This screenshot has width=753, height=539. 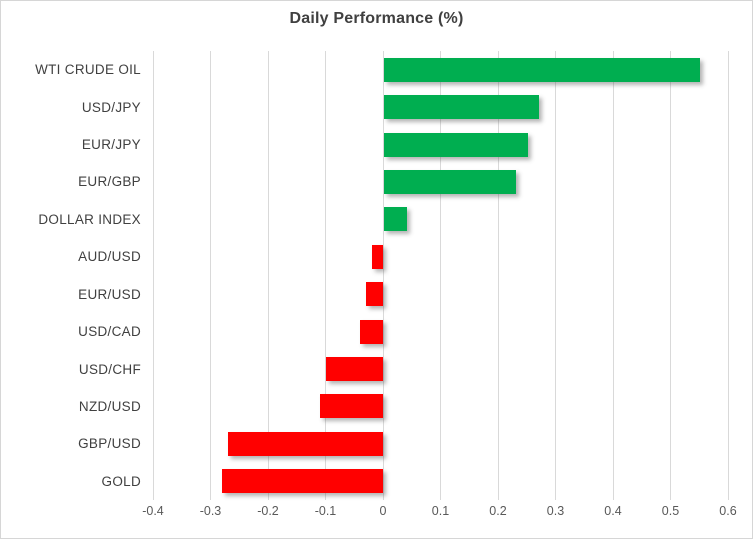 I want to click on category-label: GBP/USD, so click(x=109, y=444).